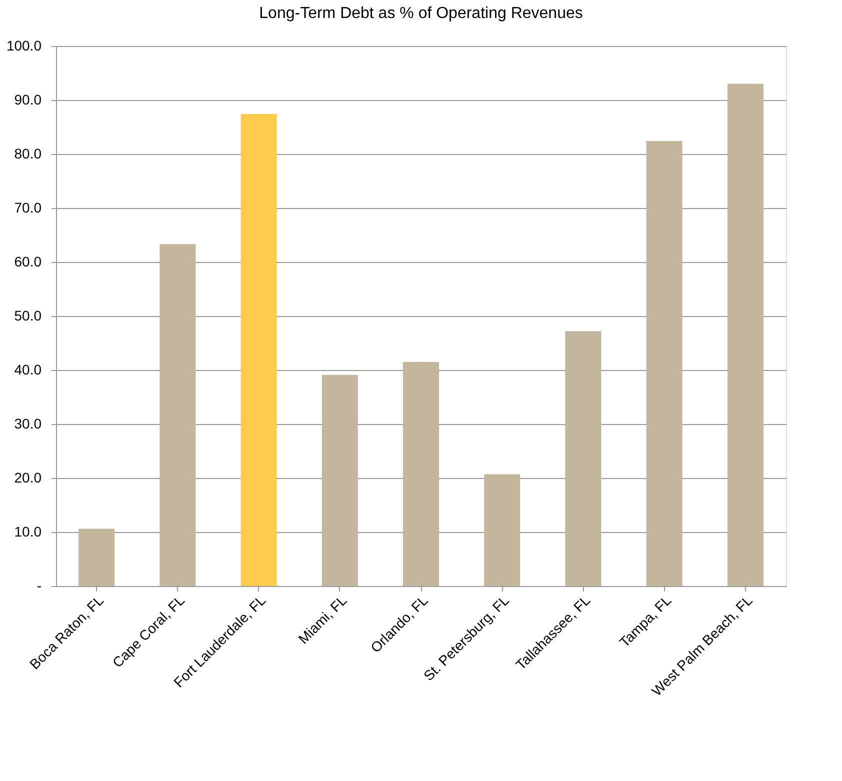  Describe the element at coordinates (39, 586) in the screenshot. I see `y-tick-label: -` at that location.